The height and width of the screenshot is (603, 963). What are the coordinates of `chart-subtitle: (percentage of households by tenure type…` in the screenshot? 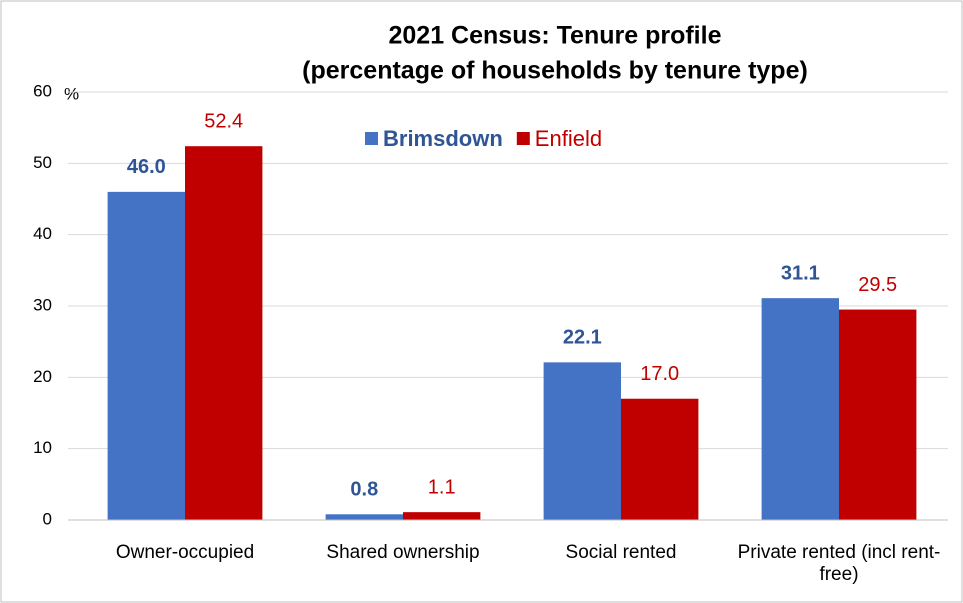 It's located at (555, 71).